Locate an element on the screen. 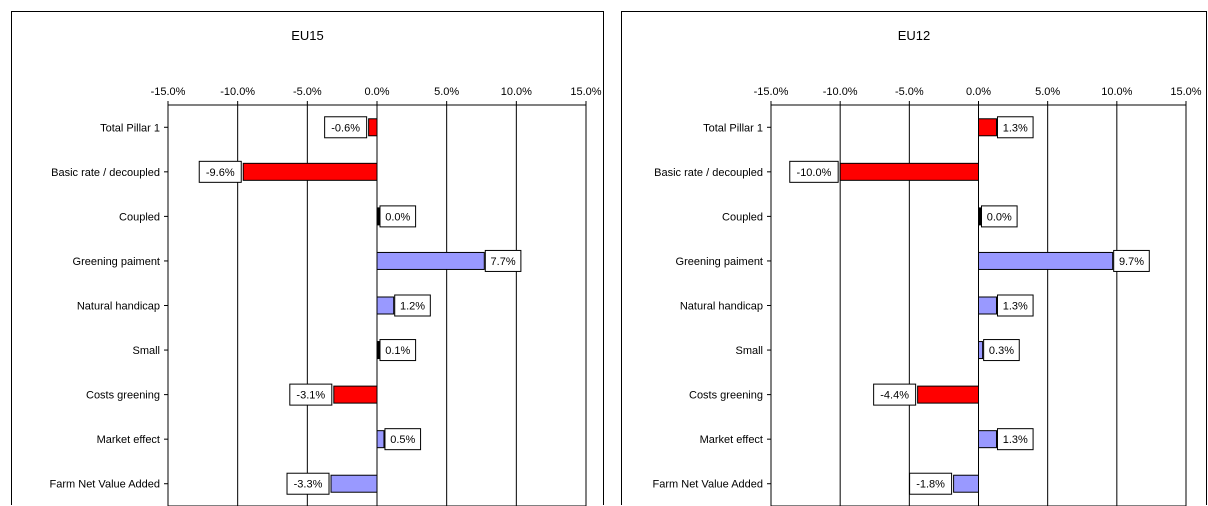 The height and width of the screenshot is (506, 1208). data-label: -1.8% is located at coordinates (930, 485).